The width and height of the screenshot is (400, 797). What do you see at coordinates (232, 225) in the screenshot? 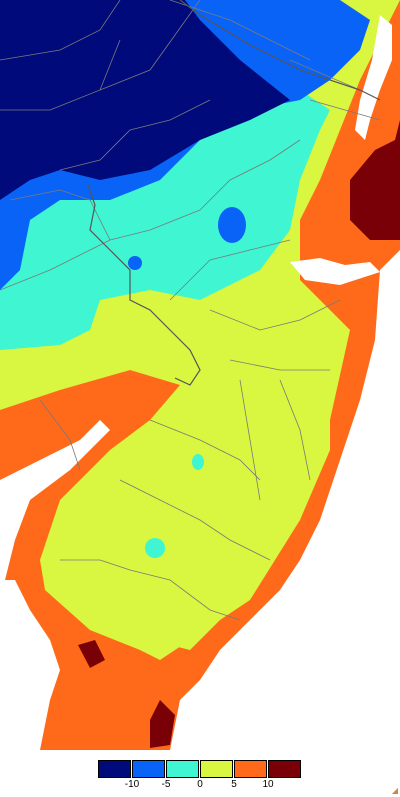
I see `blue-pocket` at bounding box center [232, 225].